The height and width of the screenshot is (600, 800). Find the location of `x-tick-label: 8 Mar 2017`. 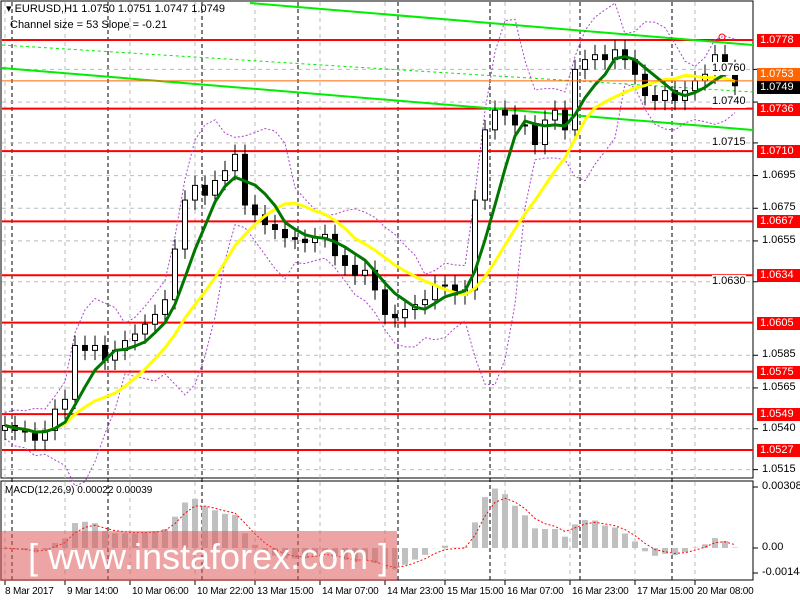

x-tick-label: 8 Mar 2017 is located at coordinates (29, 591).